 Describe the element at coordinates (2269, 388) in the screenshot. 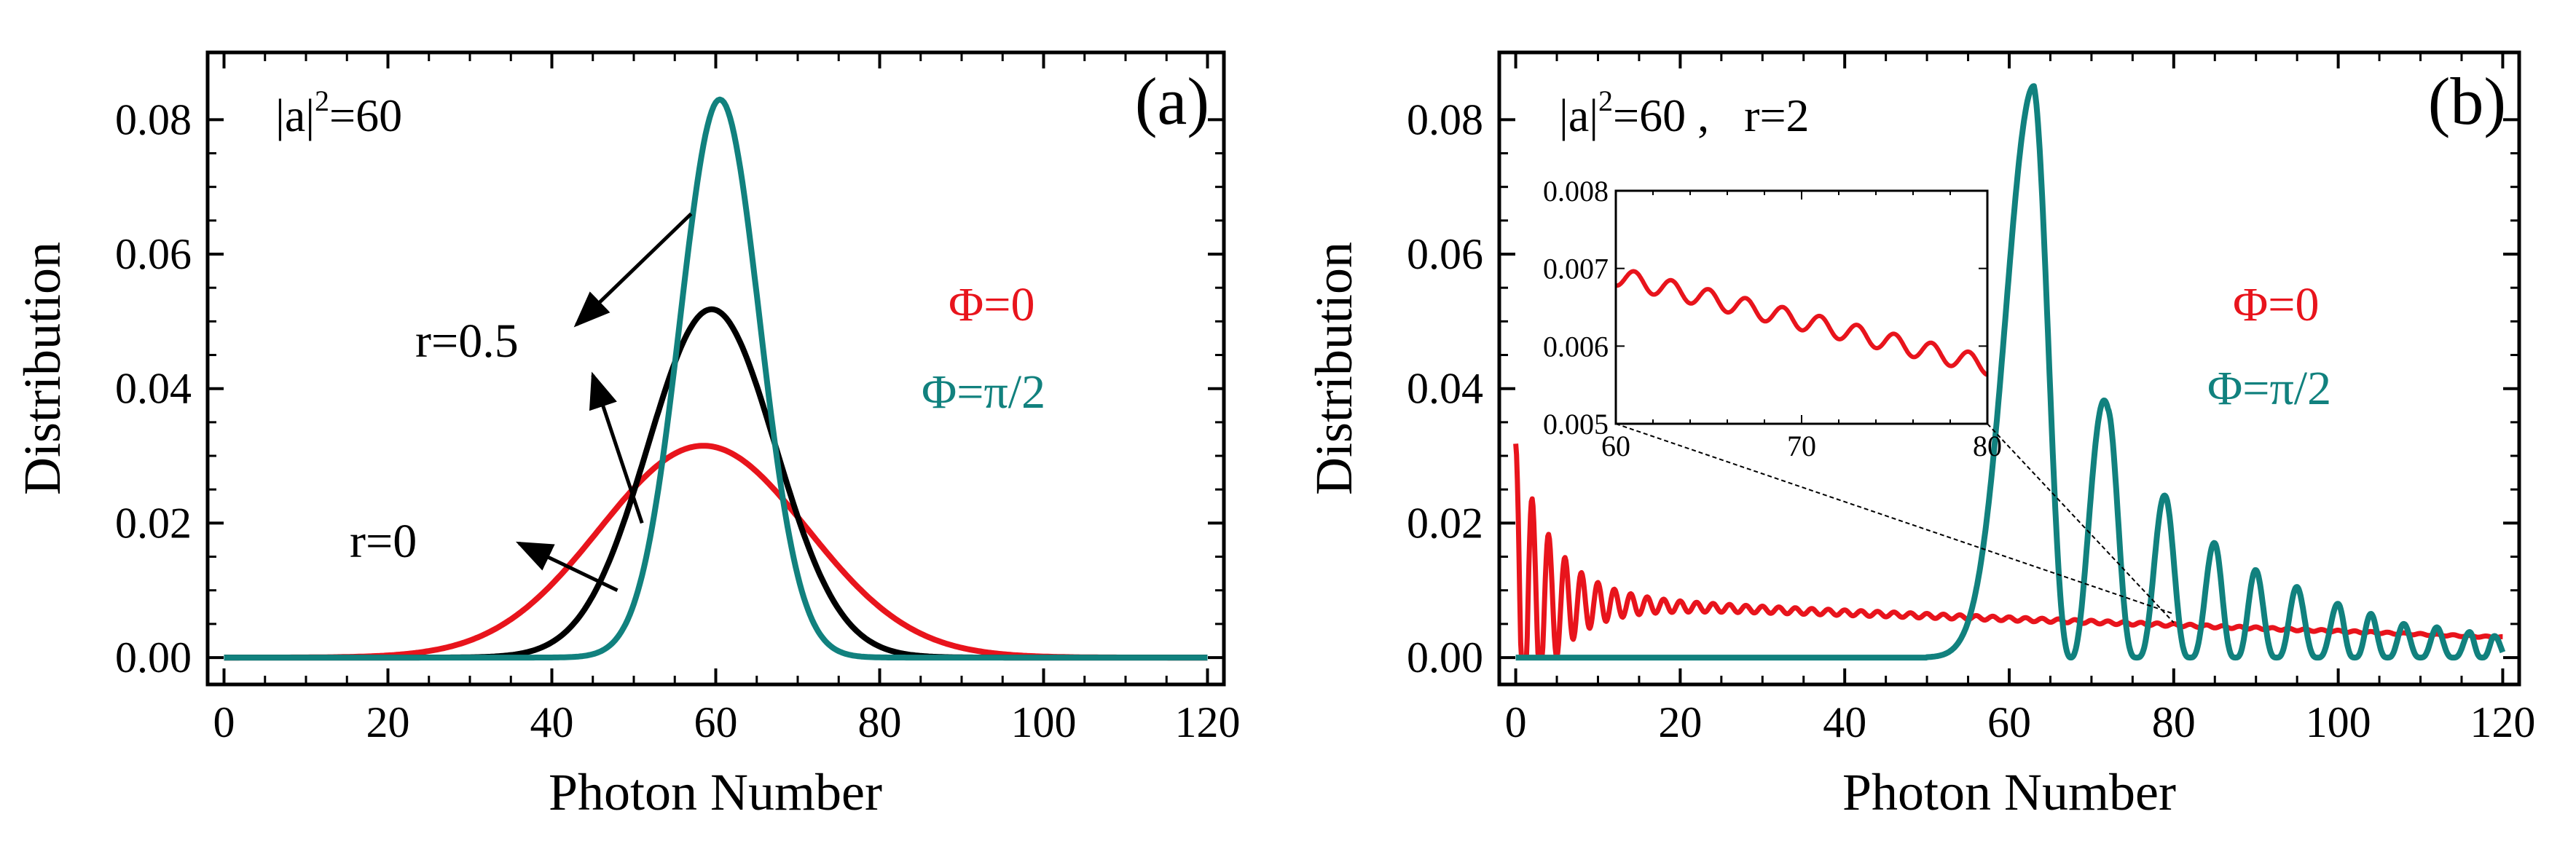

I see `panel-b-legend-phipi2: Φ=π/2` at that location.